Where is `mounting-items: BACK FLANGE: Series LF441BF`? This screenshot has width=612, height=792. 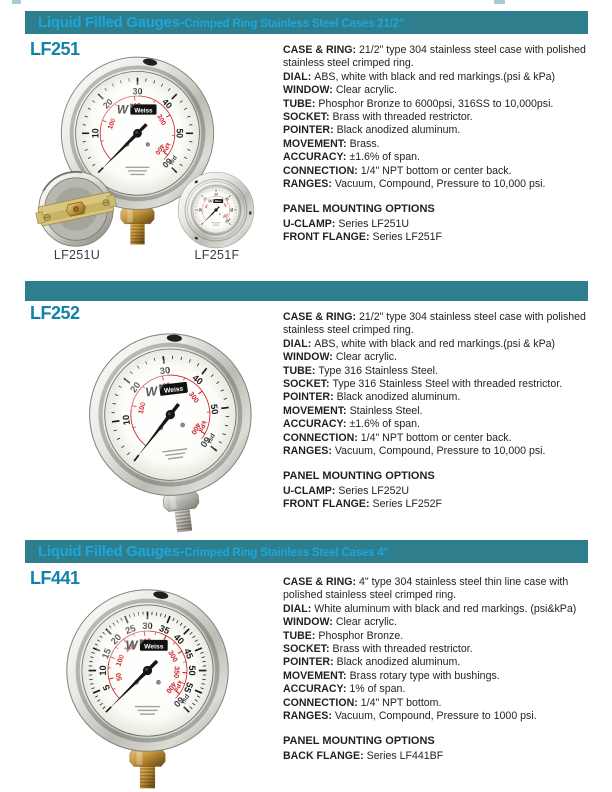 mounting-items: BACK FLANGE: Series LF441BF is located at coordinates (441, 756).